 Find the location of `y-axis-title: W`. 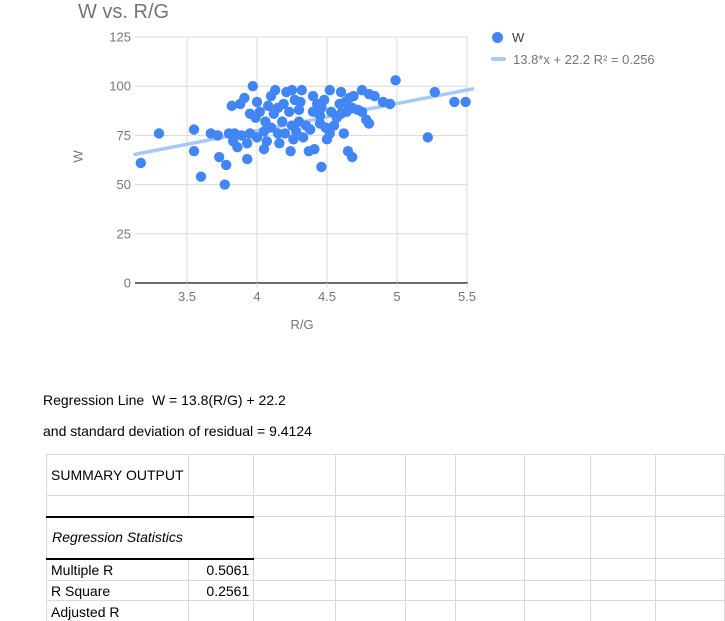

y-axis-title: W is located at coordinates (78, 156).